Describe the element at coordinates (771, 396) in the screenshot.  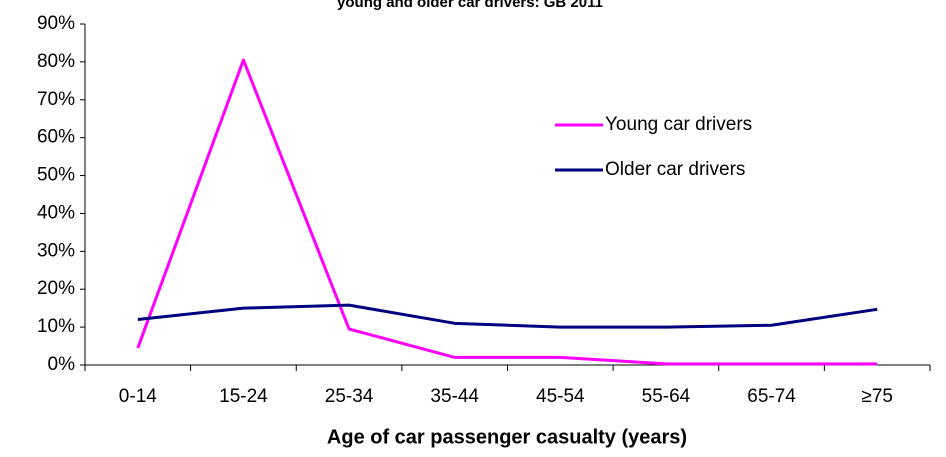
I see `x-tick-label: 65-74` at that location.